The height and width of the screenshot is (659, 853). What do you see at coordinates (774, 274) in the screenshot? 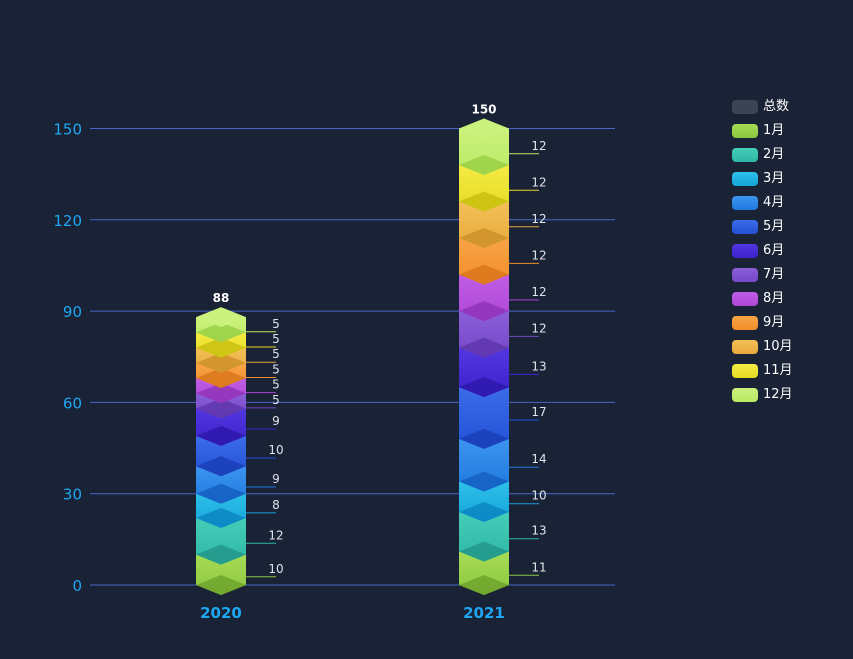
I see `legend-label: 7月` at bounding box center [774, 274].